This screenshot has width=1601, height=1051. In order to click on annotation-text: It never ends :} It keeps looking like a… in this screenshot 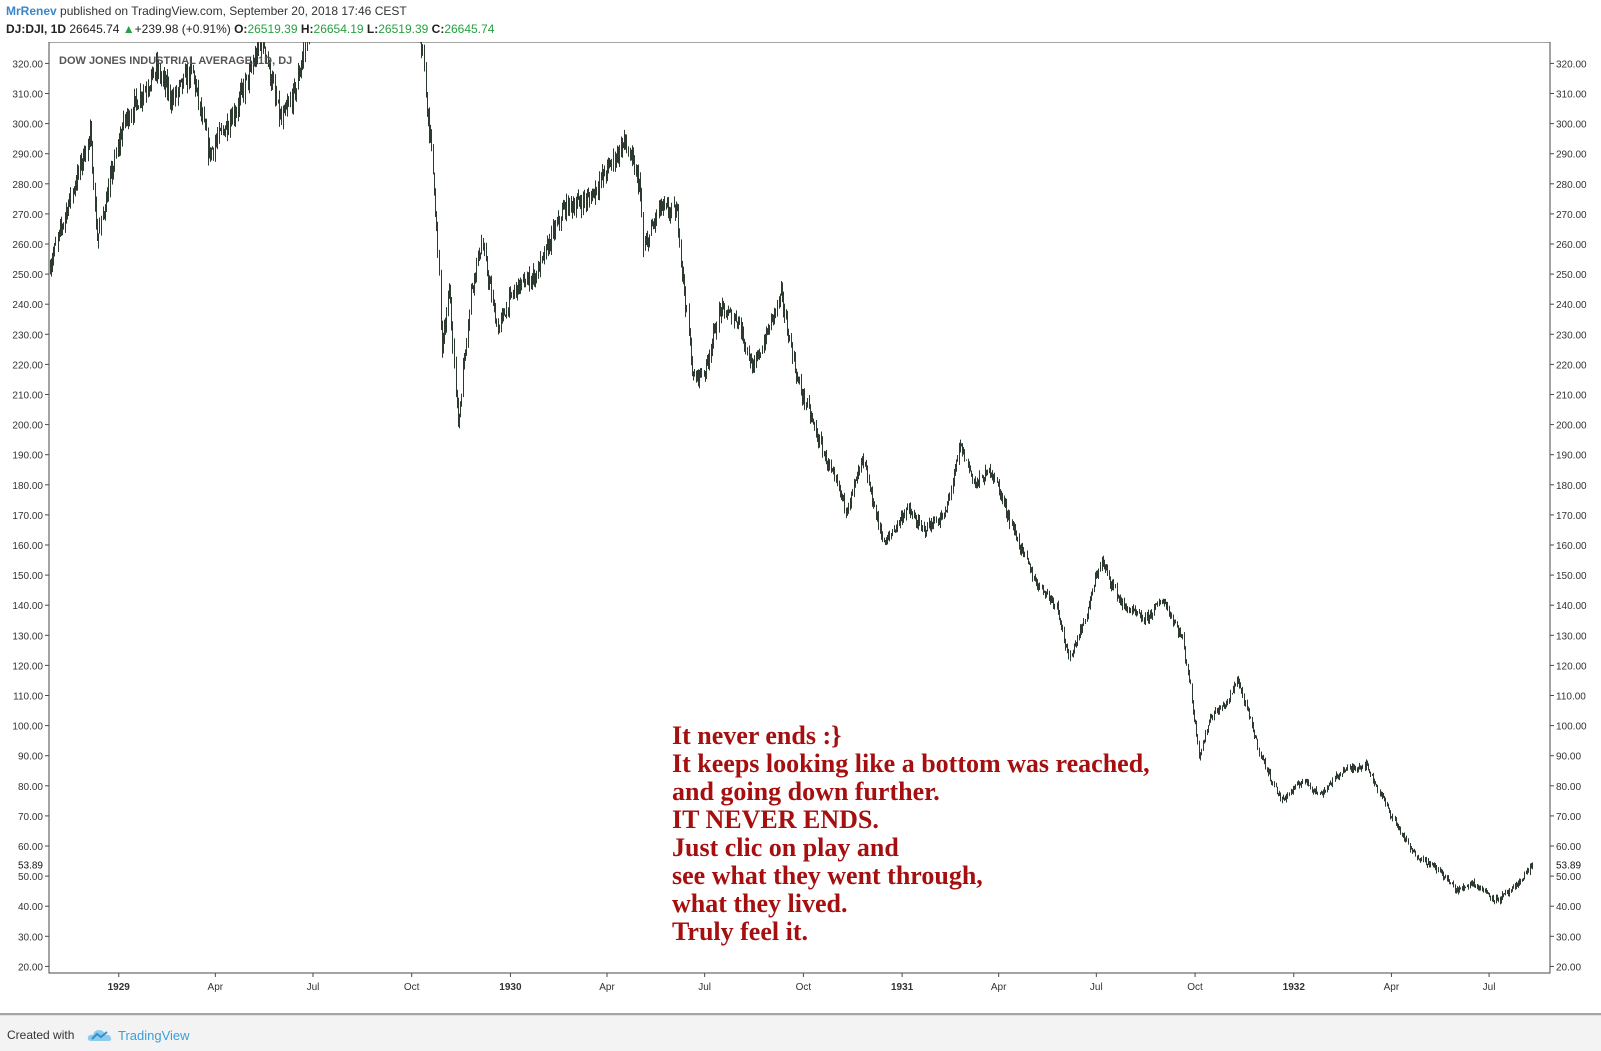, I will do `click(911, 834)`.